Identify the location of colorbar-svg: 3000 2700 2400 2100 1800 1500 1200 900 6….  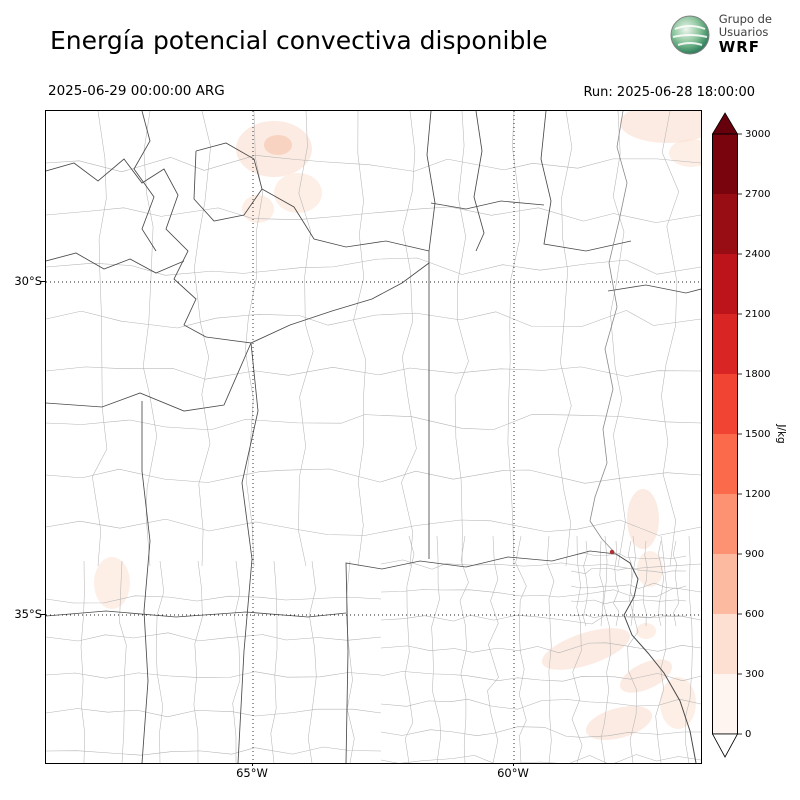
(749, 435).